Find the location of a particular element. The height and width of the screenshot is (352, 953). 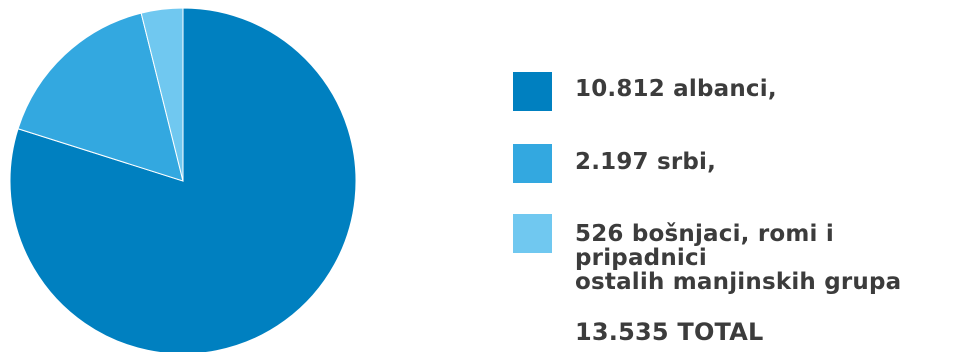

legend-swatch-albanci is located at coordinates (532, 91).